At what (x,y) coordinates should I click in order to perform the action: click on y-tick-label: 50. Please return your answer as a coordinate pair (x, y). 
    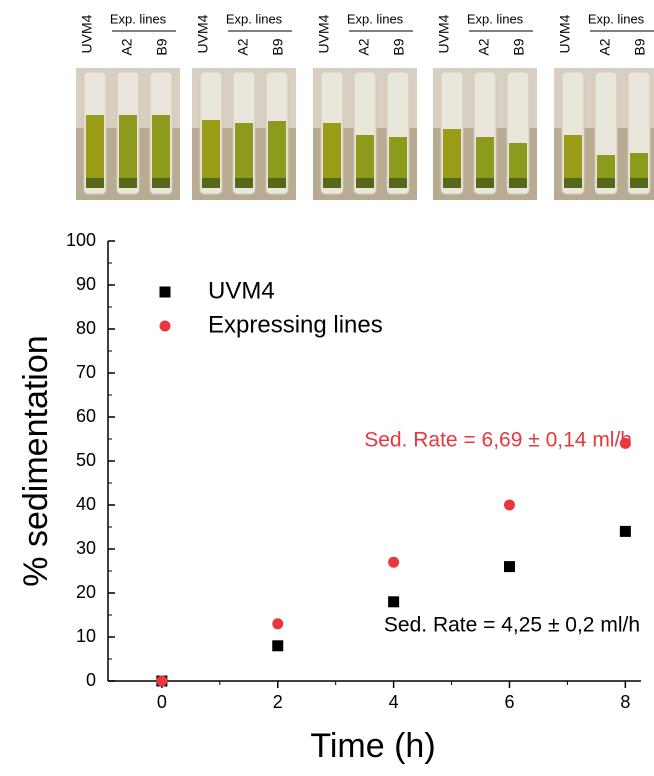
    Looking at the image, I should click on (86, 460).